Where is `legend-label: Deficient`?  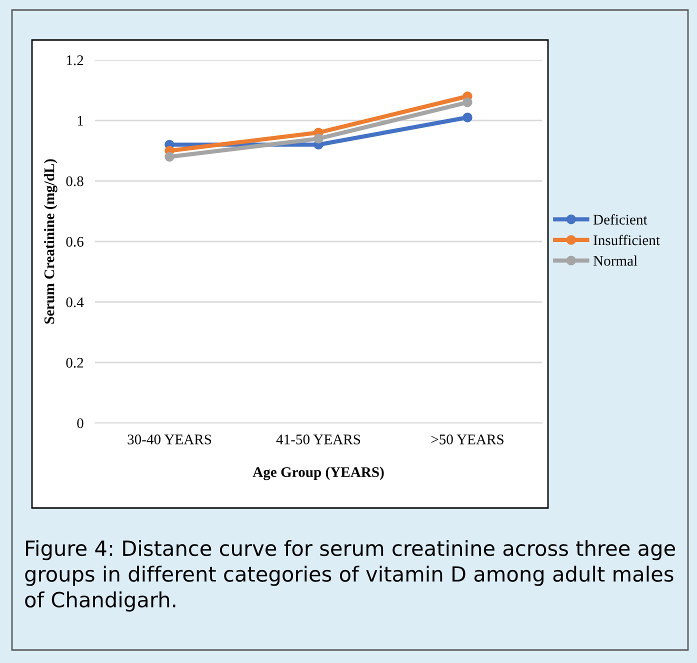
legend-label: Deficient is located at coordinates (620, 219).